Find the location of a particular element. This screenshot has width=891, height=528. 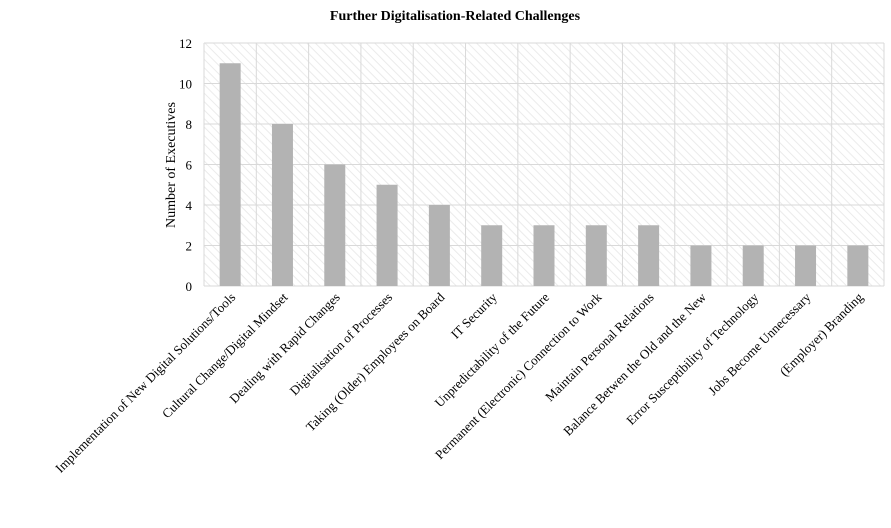

x-category-label: Maintain Personal Relations is located at coordinates (599, 347).